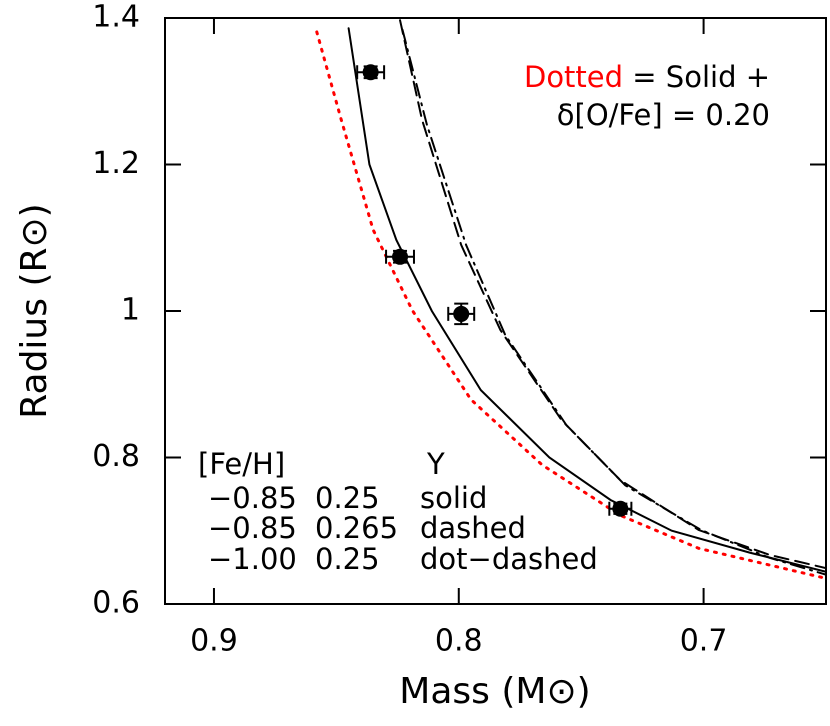 The width and height of the screenshot is (830, 726). Describe the element at coordinates (241, 464) in the screenshot. I see `legend-header: [Fe/H]` at that location.